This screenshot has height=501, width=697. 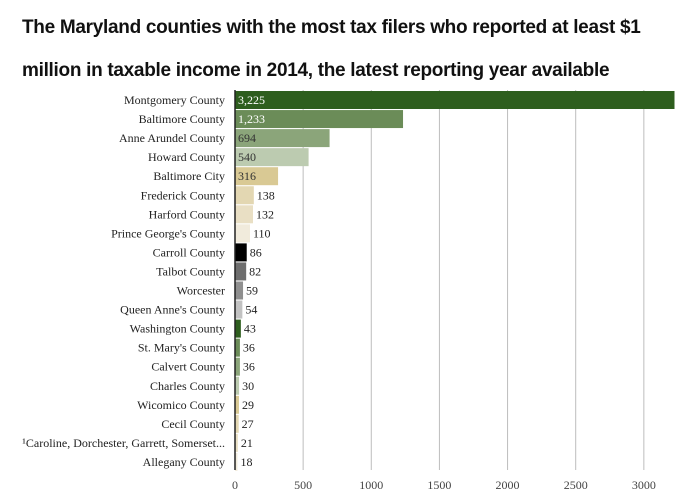 I want to click on x-tick-label: 3000, so click(x=644, y=485).